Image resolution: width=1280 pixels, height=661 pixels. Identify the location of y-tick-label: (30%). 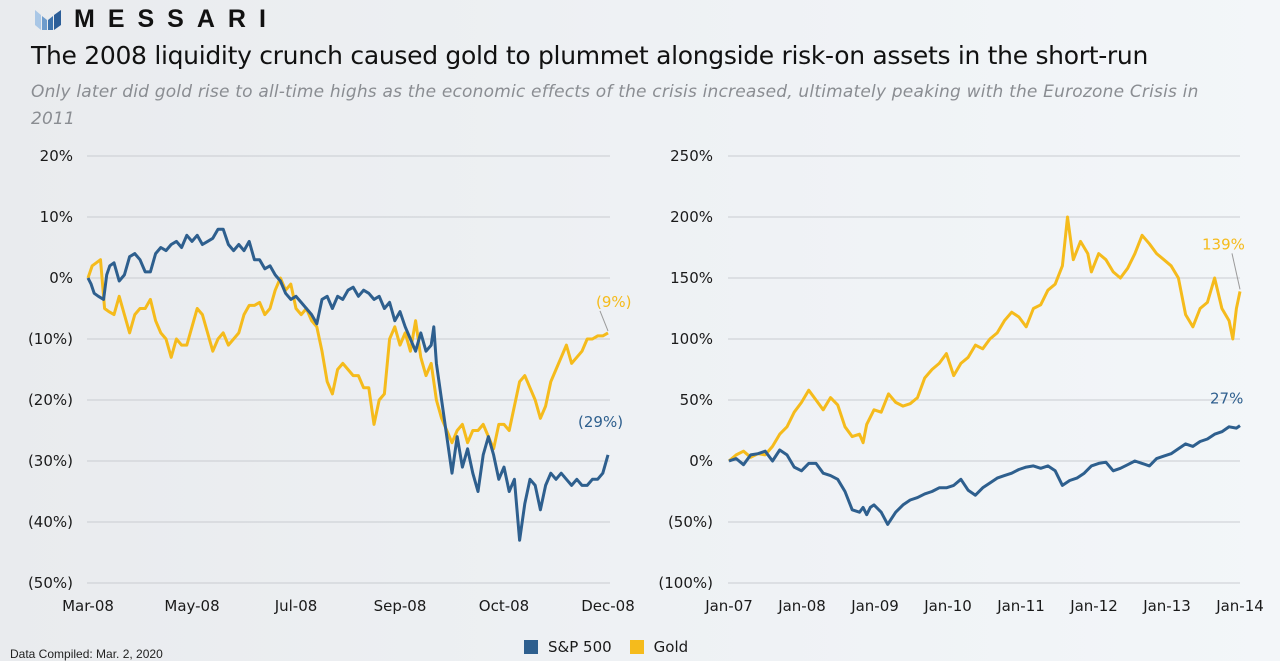
(50, 461).